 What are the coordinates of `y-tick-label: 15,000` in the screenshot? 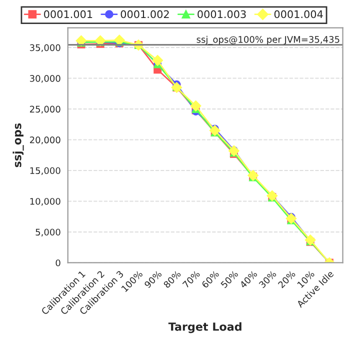 It's located at (45, 171).